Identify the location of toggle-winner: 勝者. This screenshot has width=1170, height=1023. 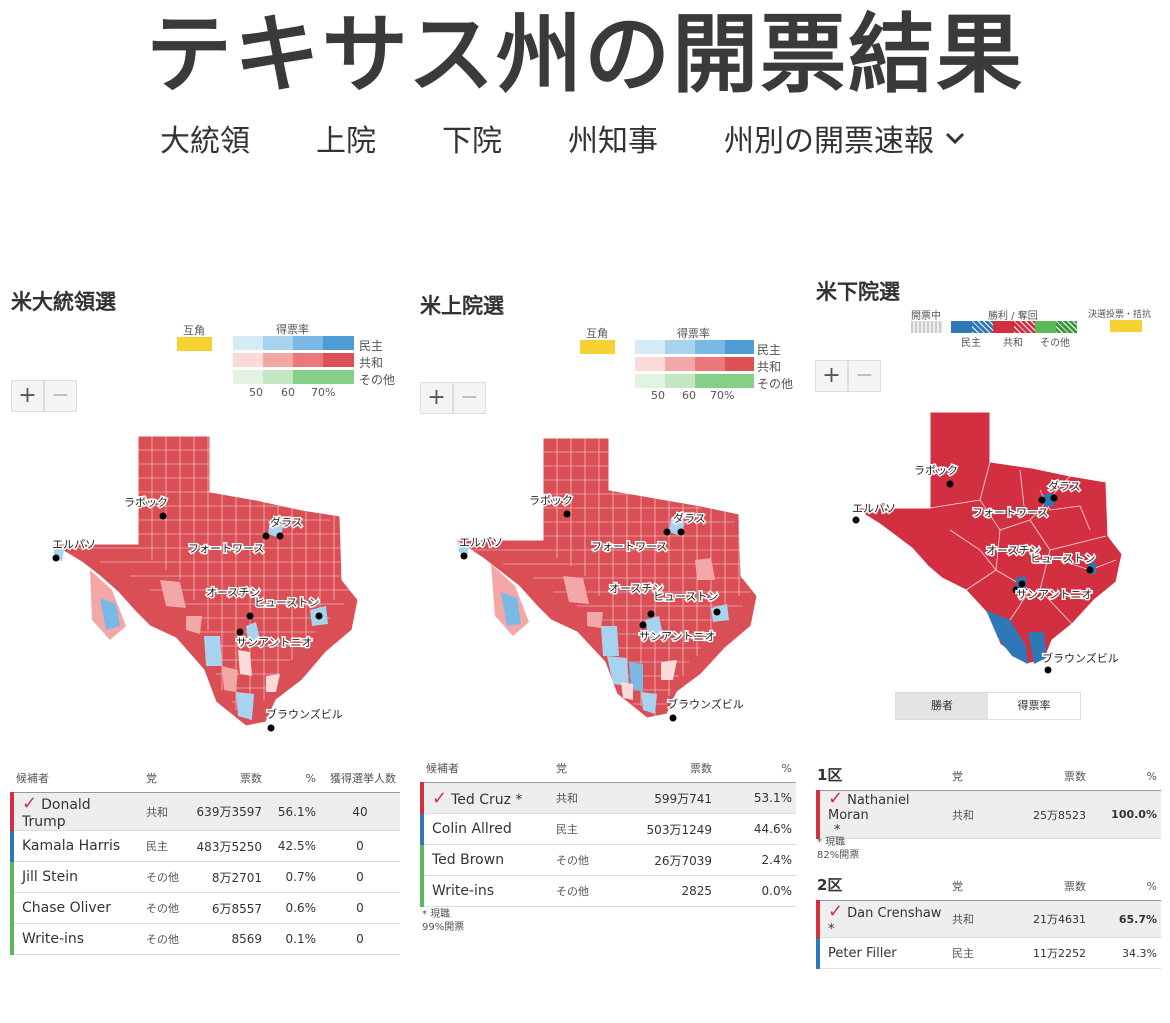
(942, 706).